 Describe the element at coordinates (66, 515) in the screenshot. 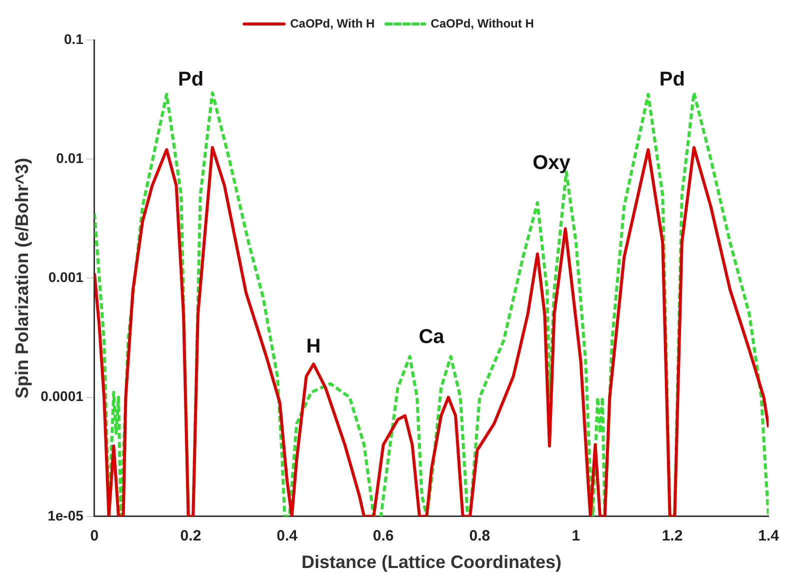

I see `y-tick-label: 1e-05` at that location.